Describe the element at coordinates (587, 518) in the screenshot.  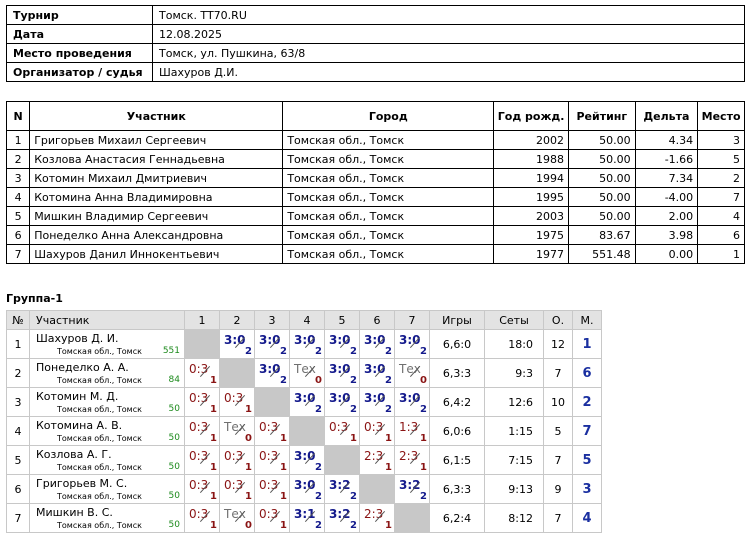
I see `place-cell: 4` at that location.